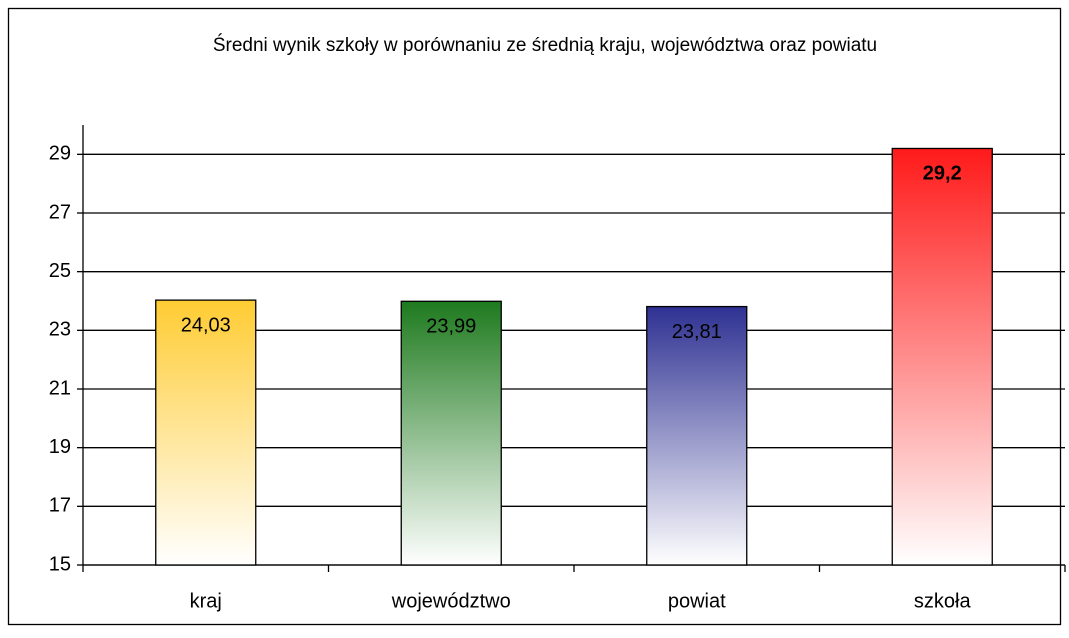 Image resolution: width=1069 pixels, height=638 pixels. What do you see at coordinates (697, 601) in the screenshot?
I see `x-tick-label: powiat` at bounding box center [697, 601].